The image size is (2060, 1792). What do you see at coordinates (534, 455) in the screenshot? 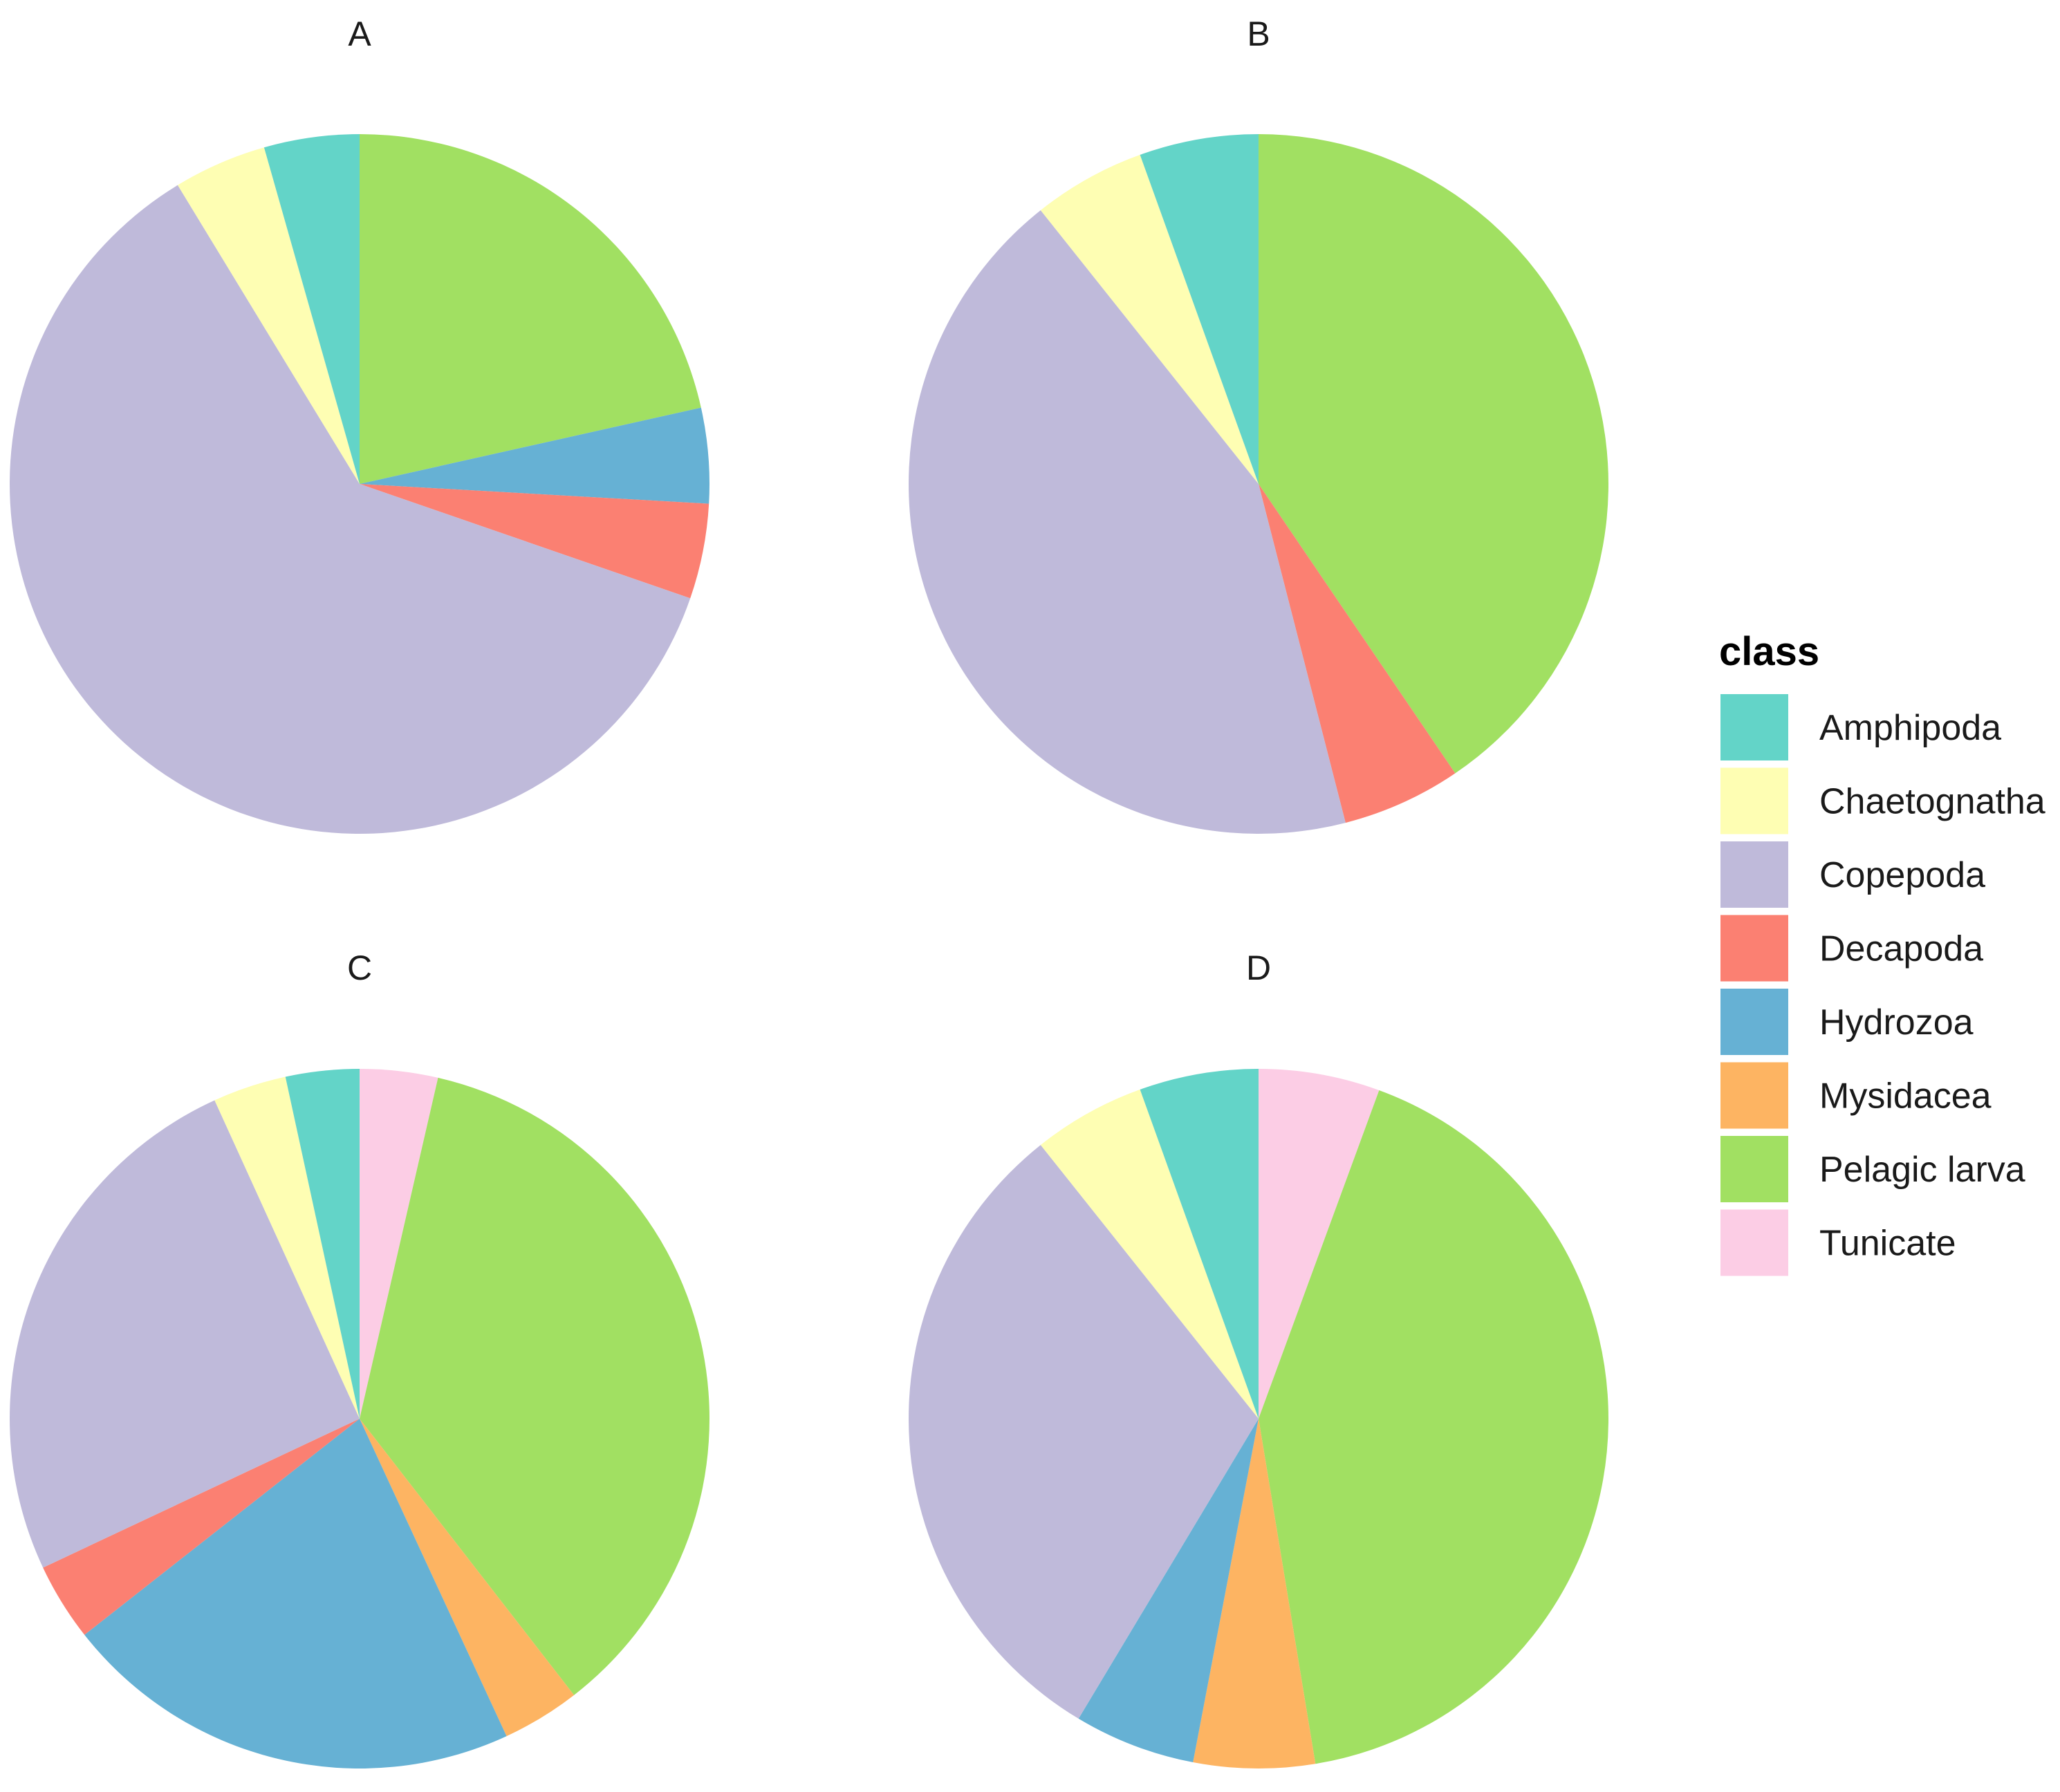
I see `pie-slice-a-hydrozoa` at bounding box center [534, 455].